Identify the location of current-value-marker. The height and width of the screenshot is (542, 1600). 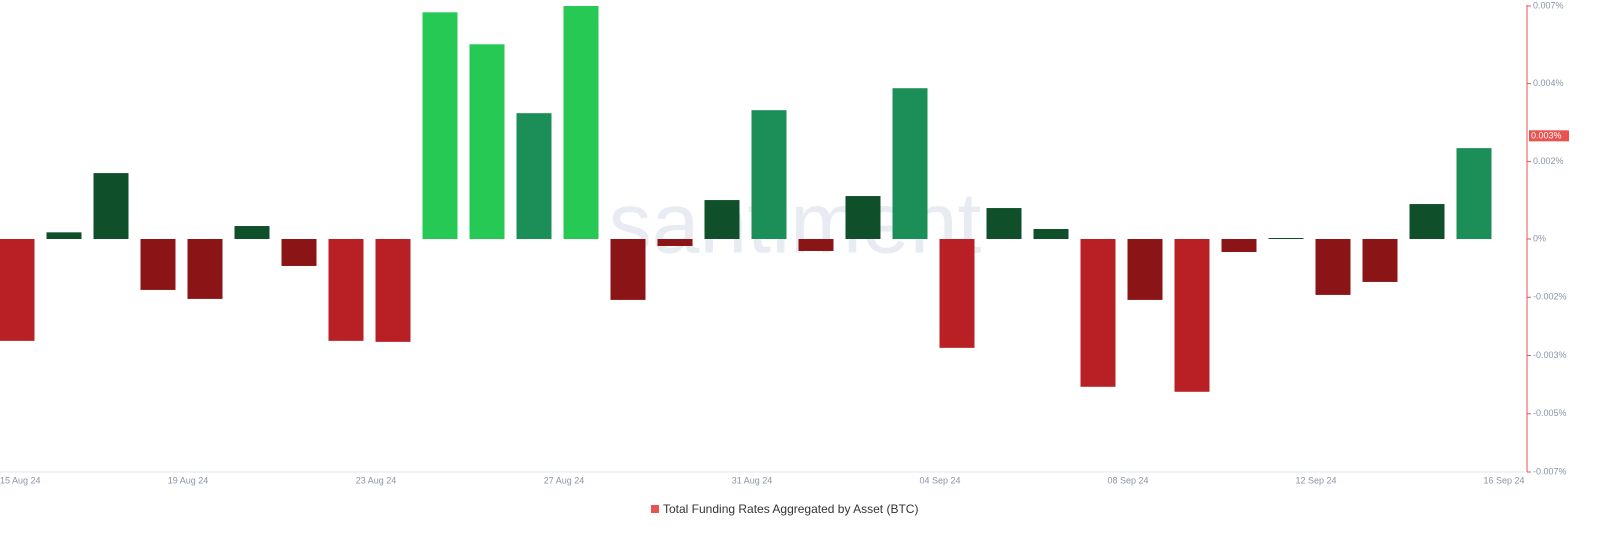
(1549, 136).